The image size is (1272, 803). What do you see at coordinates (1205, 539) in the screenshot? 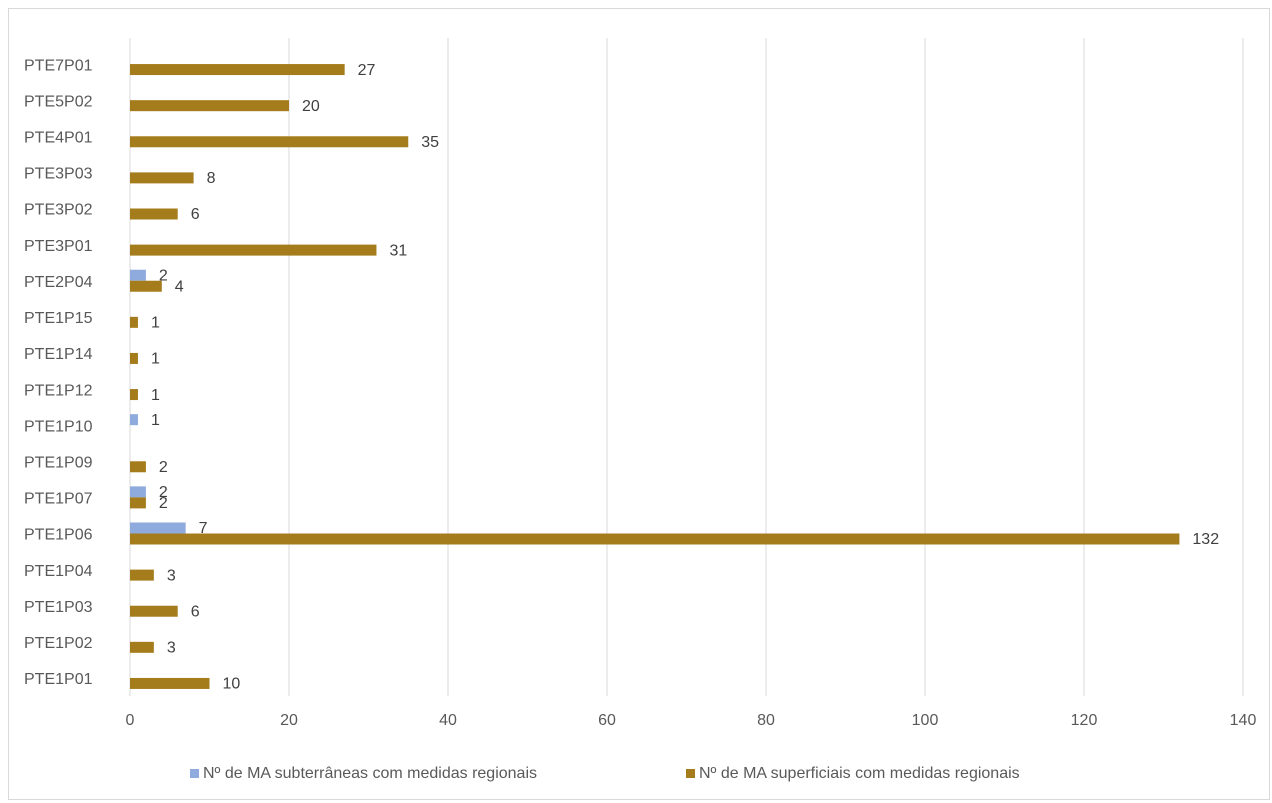
I see `data-label: 132` at bounding box center [1205, 539].